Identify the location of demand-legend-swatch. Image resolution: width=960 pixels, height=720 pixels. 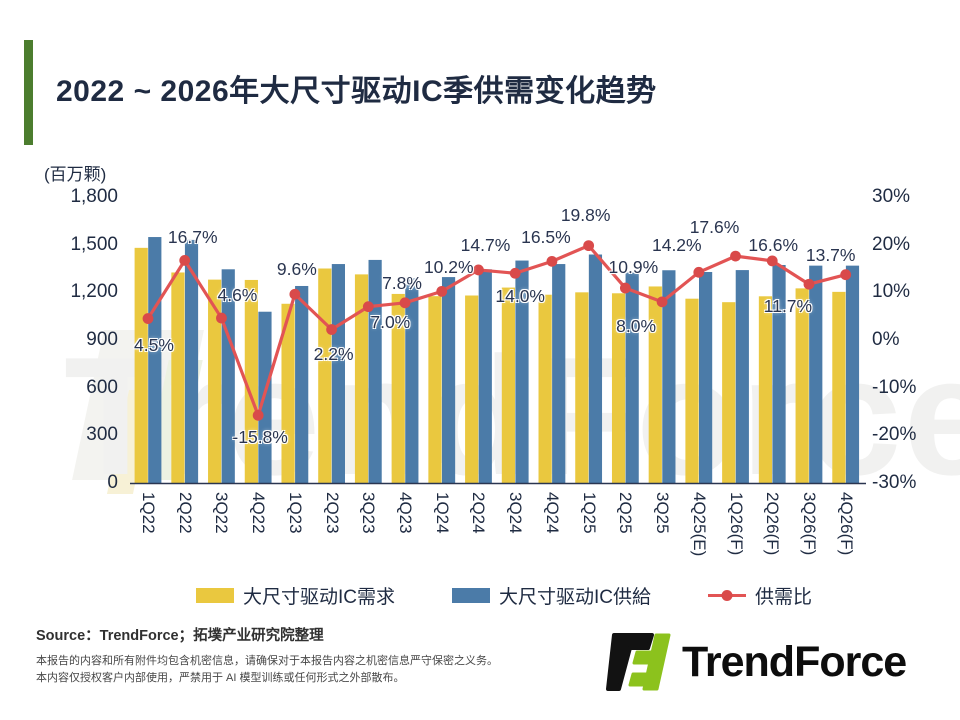
(215, 595).